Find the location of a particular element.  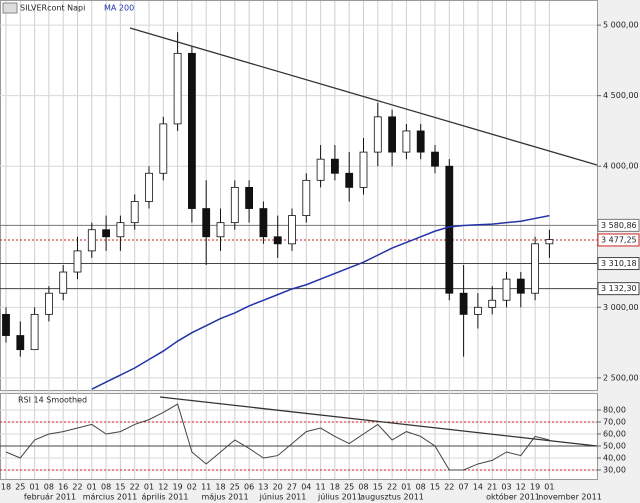

y-tick-label: 80,00 is located at coordinates (614, 410).